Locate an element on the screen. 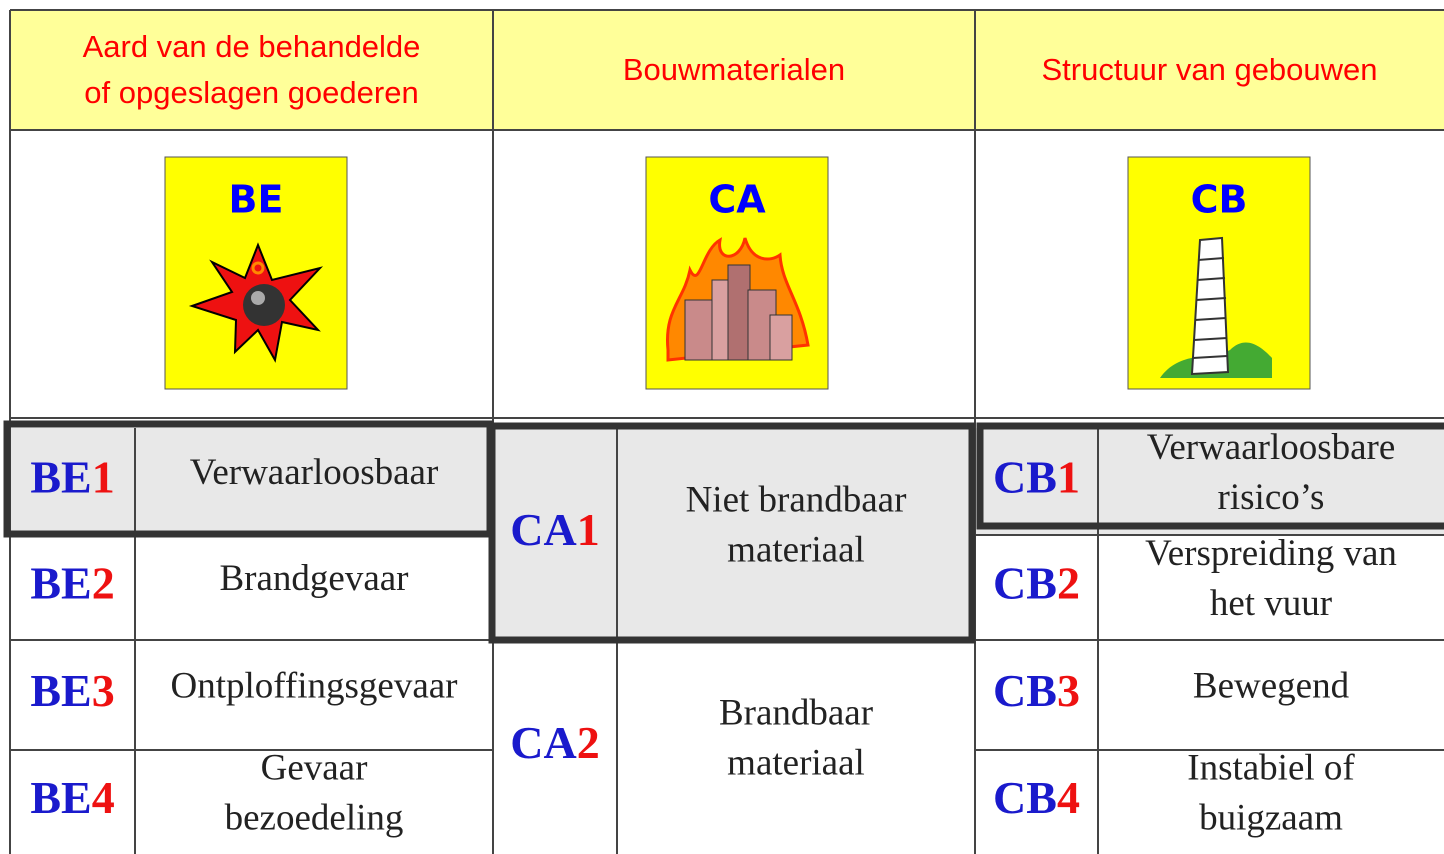 This screenshot has height=854, width=1444. row-description: Verspreiding van is located at coordinates (1271, 553).